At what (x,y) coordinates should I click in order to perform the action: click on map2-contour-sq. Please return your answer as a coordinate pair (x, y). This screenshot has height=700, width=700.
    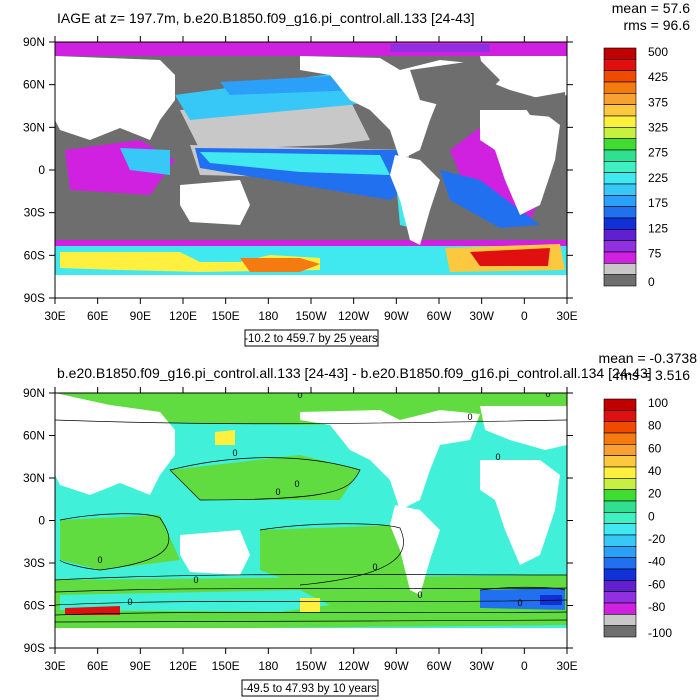
    Looking at the image, I should click on (522, 588).